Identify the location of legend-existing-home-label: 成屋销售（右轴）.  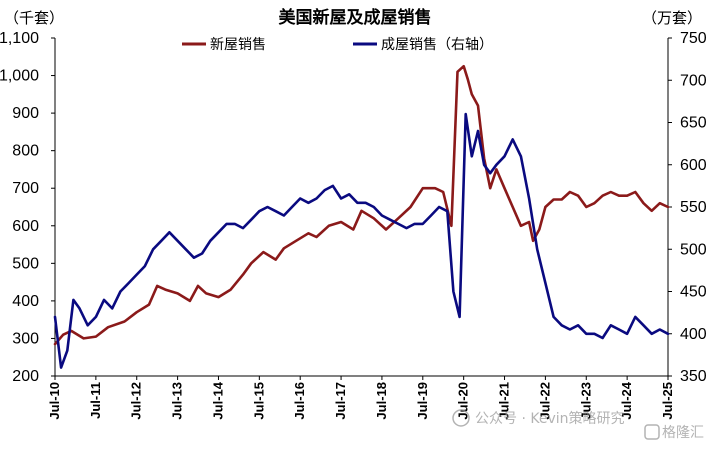
(437, 45).